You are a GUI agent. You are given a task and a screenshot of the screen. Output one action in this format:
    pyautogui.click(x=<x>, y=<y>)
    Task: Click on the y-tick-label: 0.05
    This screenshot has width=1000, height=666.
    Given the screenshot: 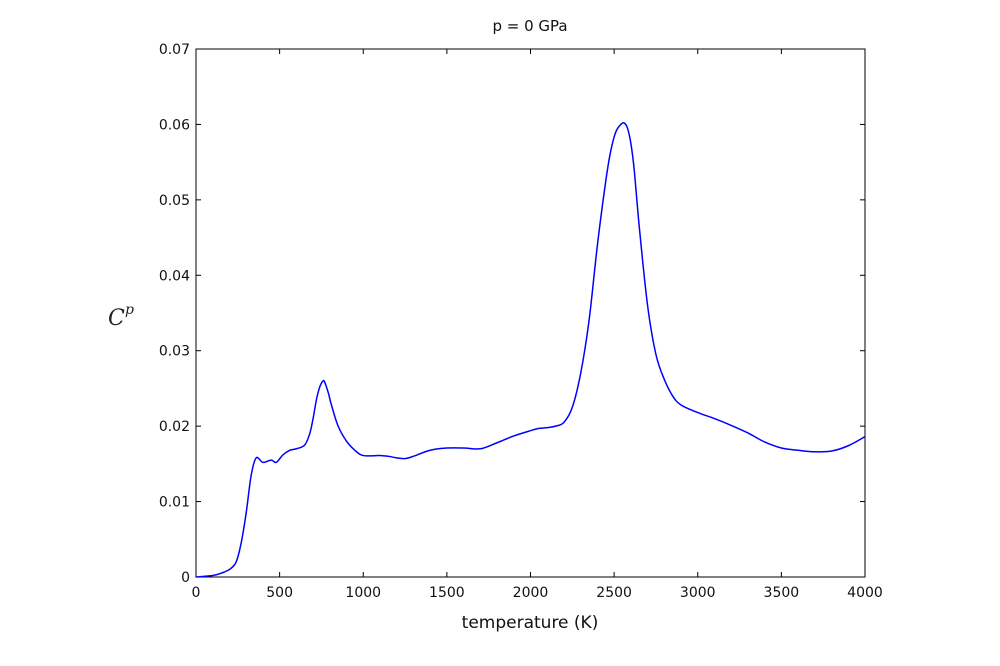 What is the action you would take?
    pyautogui.click(x=174, y=201)
    